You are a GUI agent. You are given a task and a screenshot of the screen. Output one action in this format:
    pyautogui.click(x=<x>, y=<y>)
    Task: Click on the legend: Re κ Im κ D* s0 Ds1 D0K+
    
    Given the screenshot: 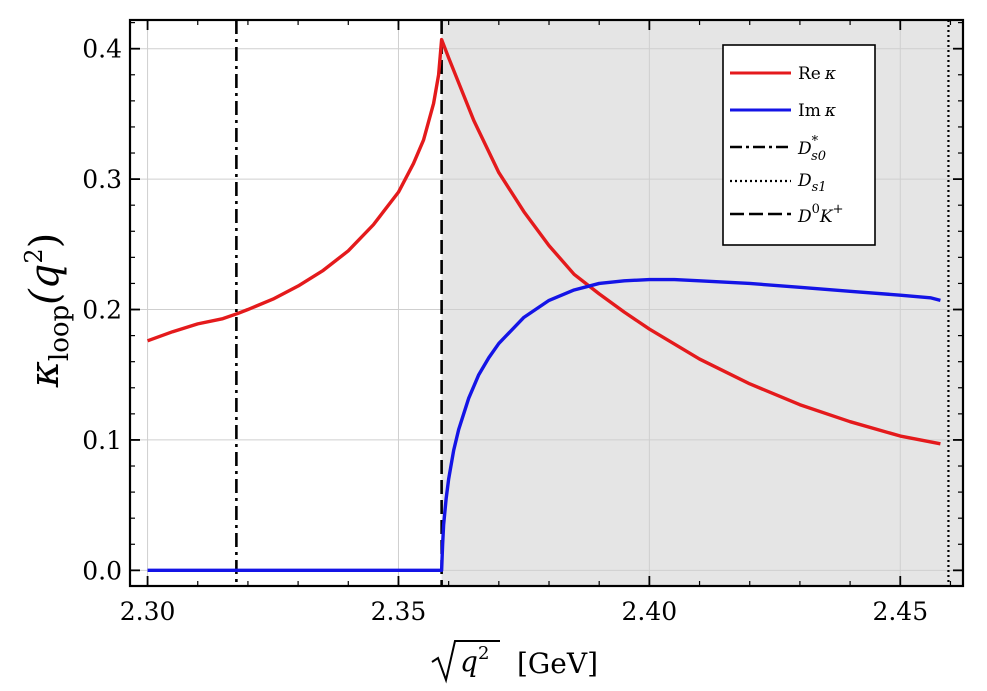 What is the action you would take?
    pyautogui.click(x=799, y=145)
    